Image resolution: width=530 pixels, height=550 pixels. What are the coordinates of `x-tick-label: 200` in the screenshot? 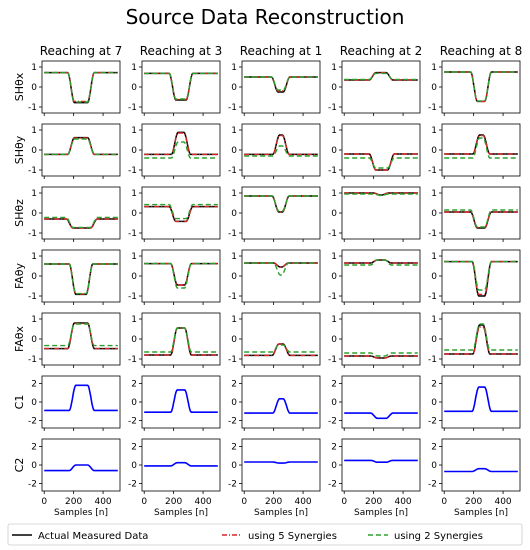 It's located at (73, 502).